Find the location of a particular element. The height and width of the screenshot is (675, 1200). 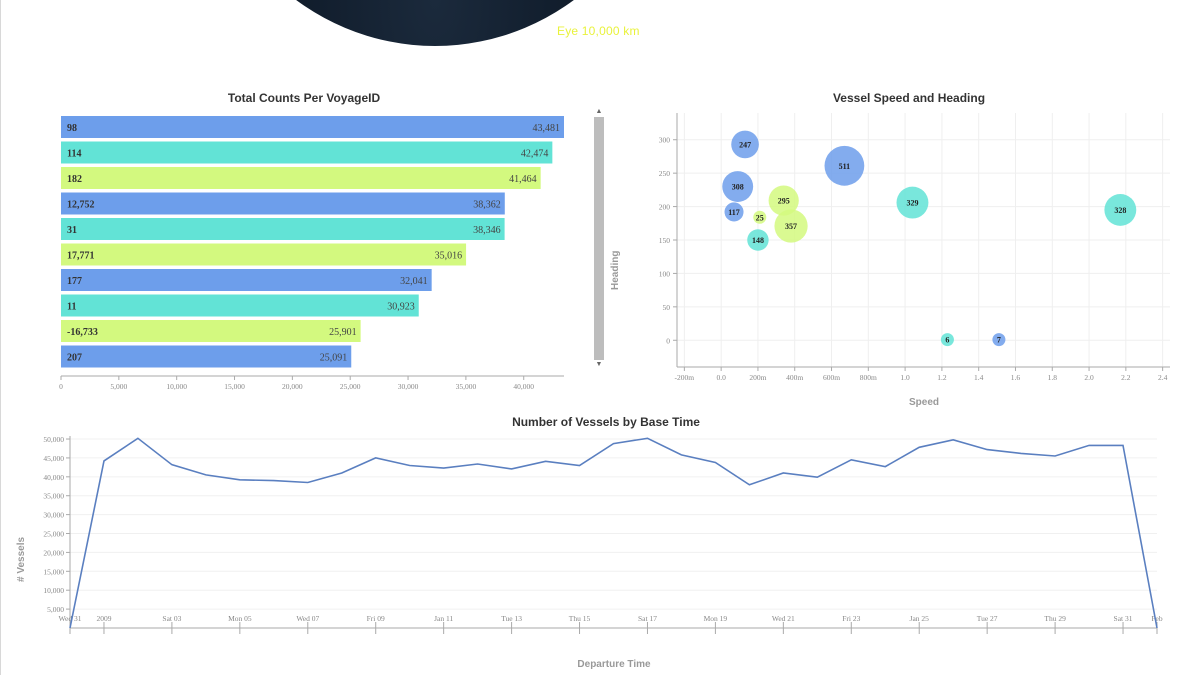

bubble-label: 148 is located at coordinates (758, 240).